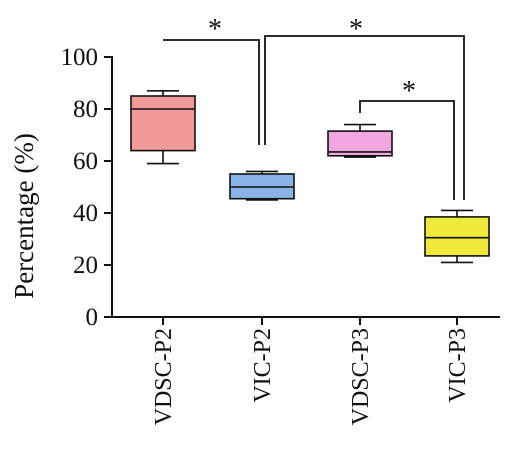  What do you see at coordinates (85, 213) in the screenshot?
I see `y-tick-label: 40` at bounding box center [85, 213].